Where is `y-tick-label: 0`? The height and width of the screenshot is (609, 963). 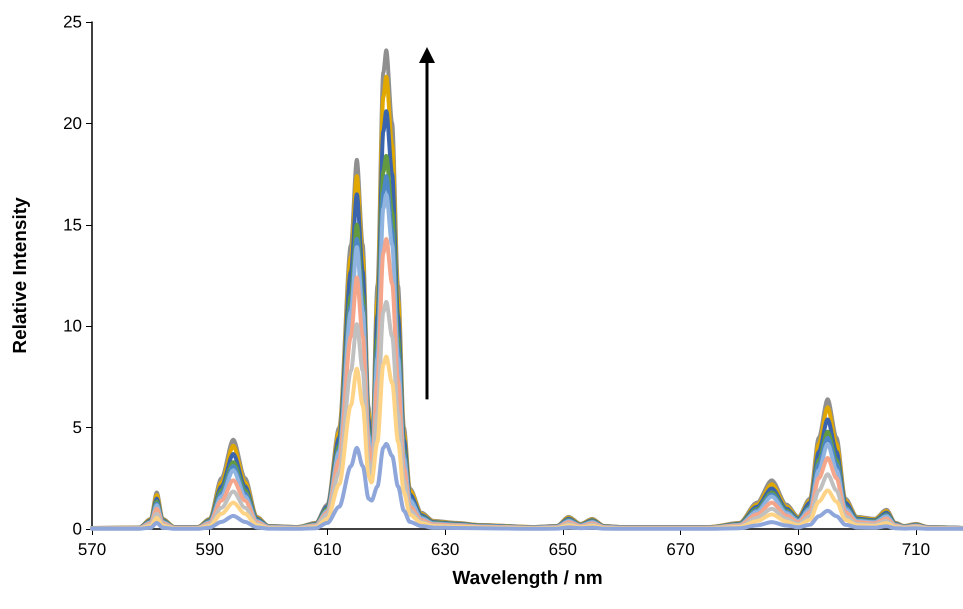 y-tick-label: 0 is located at coordinates (77, 529).